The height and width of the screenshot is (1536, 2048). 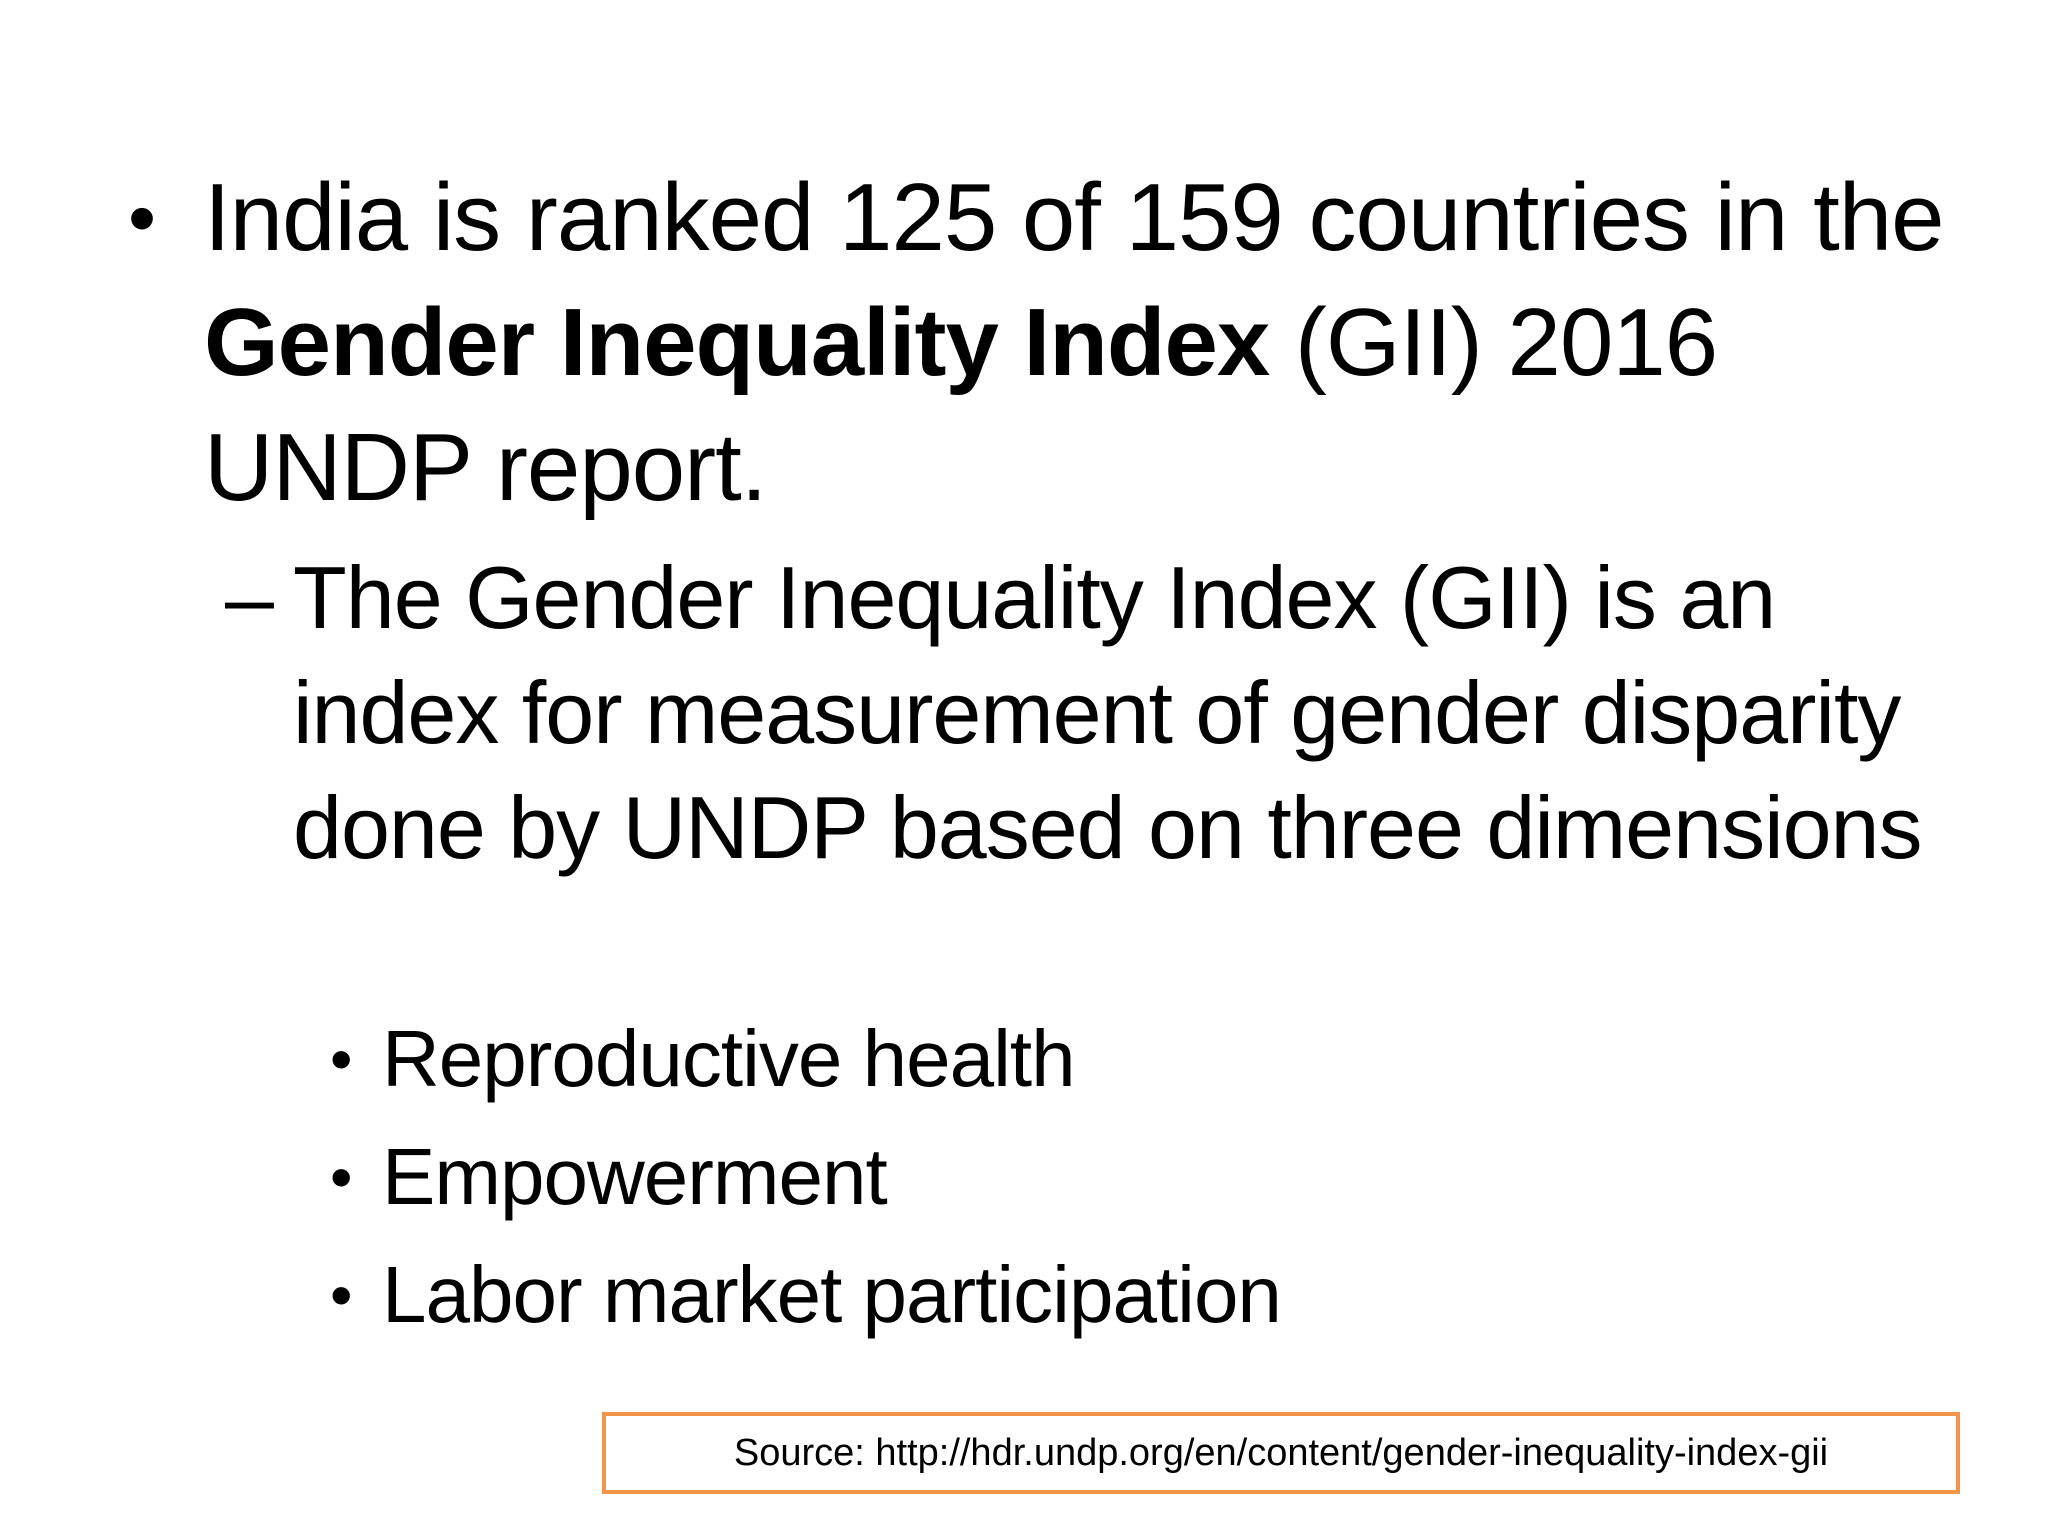 I want to click on list-item: • Reproductive health, so click(x=1080, y=1059).